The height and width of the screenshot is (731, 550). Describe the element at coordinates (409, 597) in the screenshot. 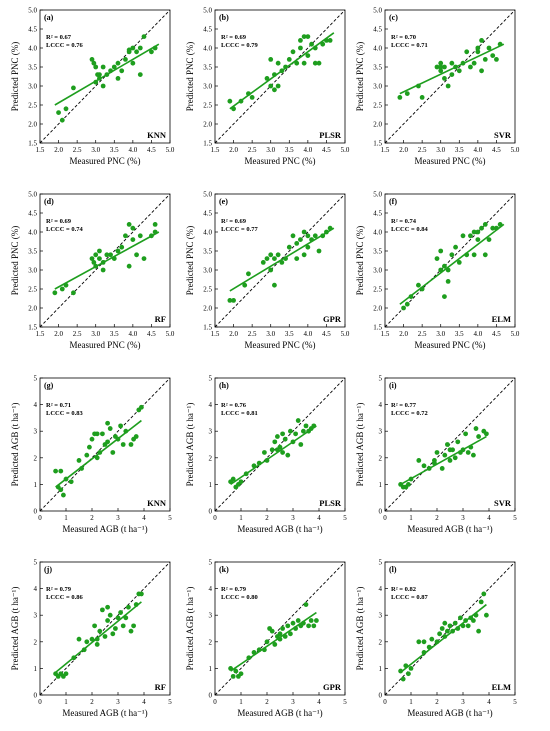

I see `lccc-annotation: LCCC = 0.87` at that location.